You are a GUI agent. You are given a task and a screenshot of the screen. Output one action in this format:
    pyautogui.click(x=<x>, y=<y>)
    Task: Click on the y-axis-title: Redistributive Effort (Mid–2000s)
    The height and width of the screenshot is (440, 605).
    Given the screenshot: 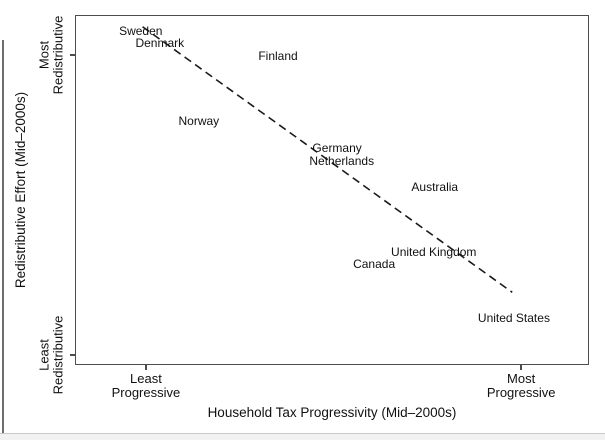 What is the action you would take?
    pyautogui.click(x=20, y=190)
    